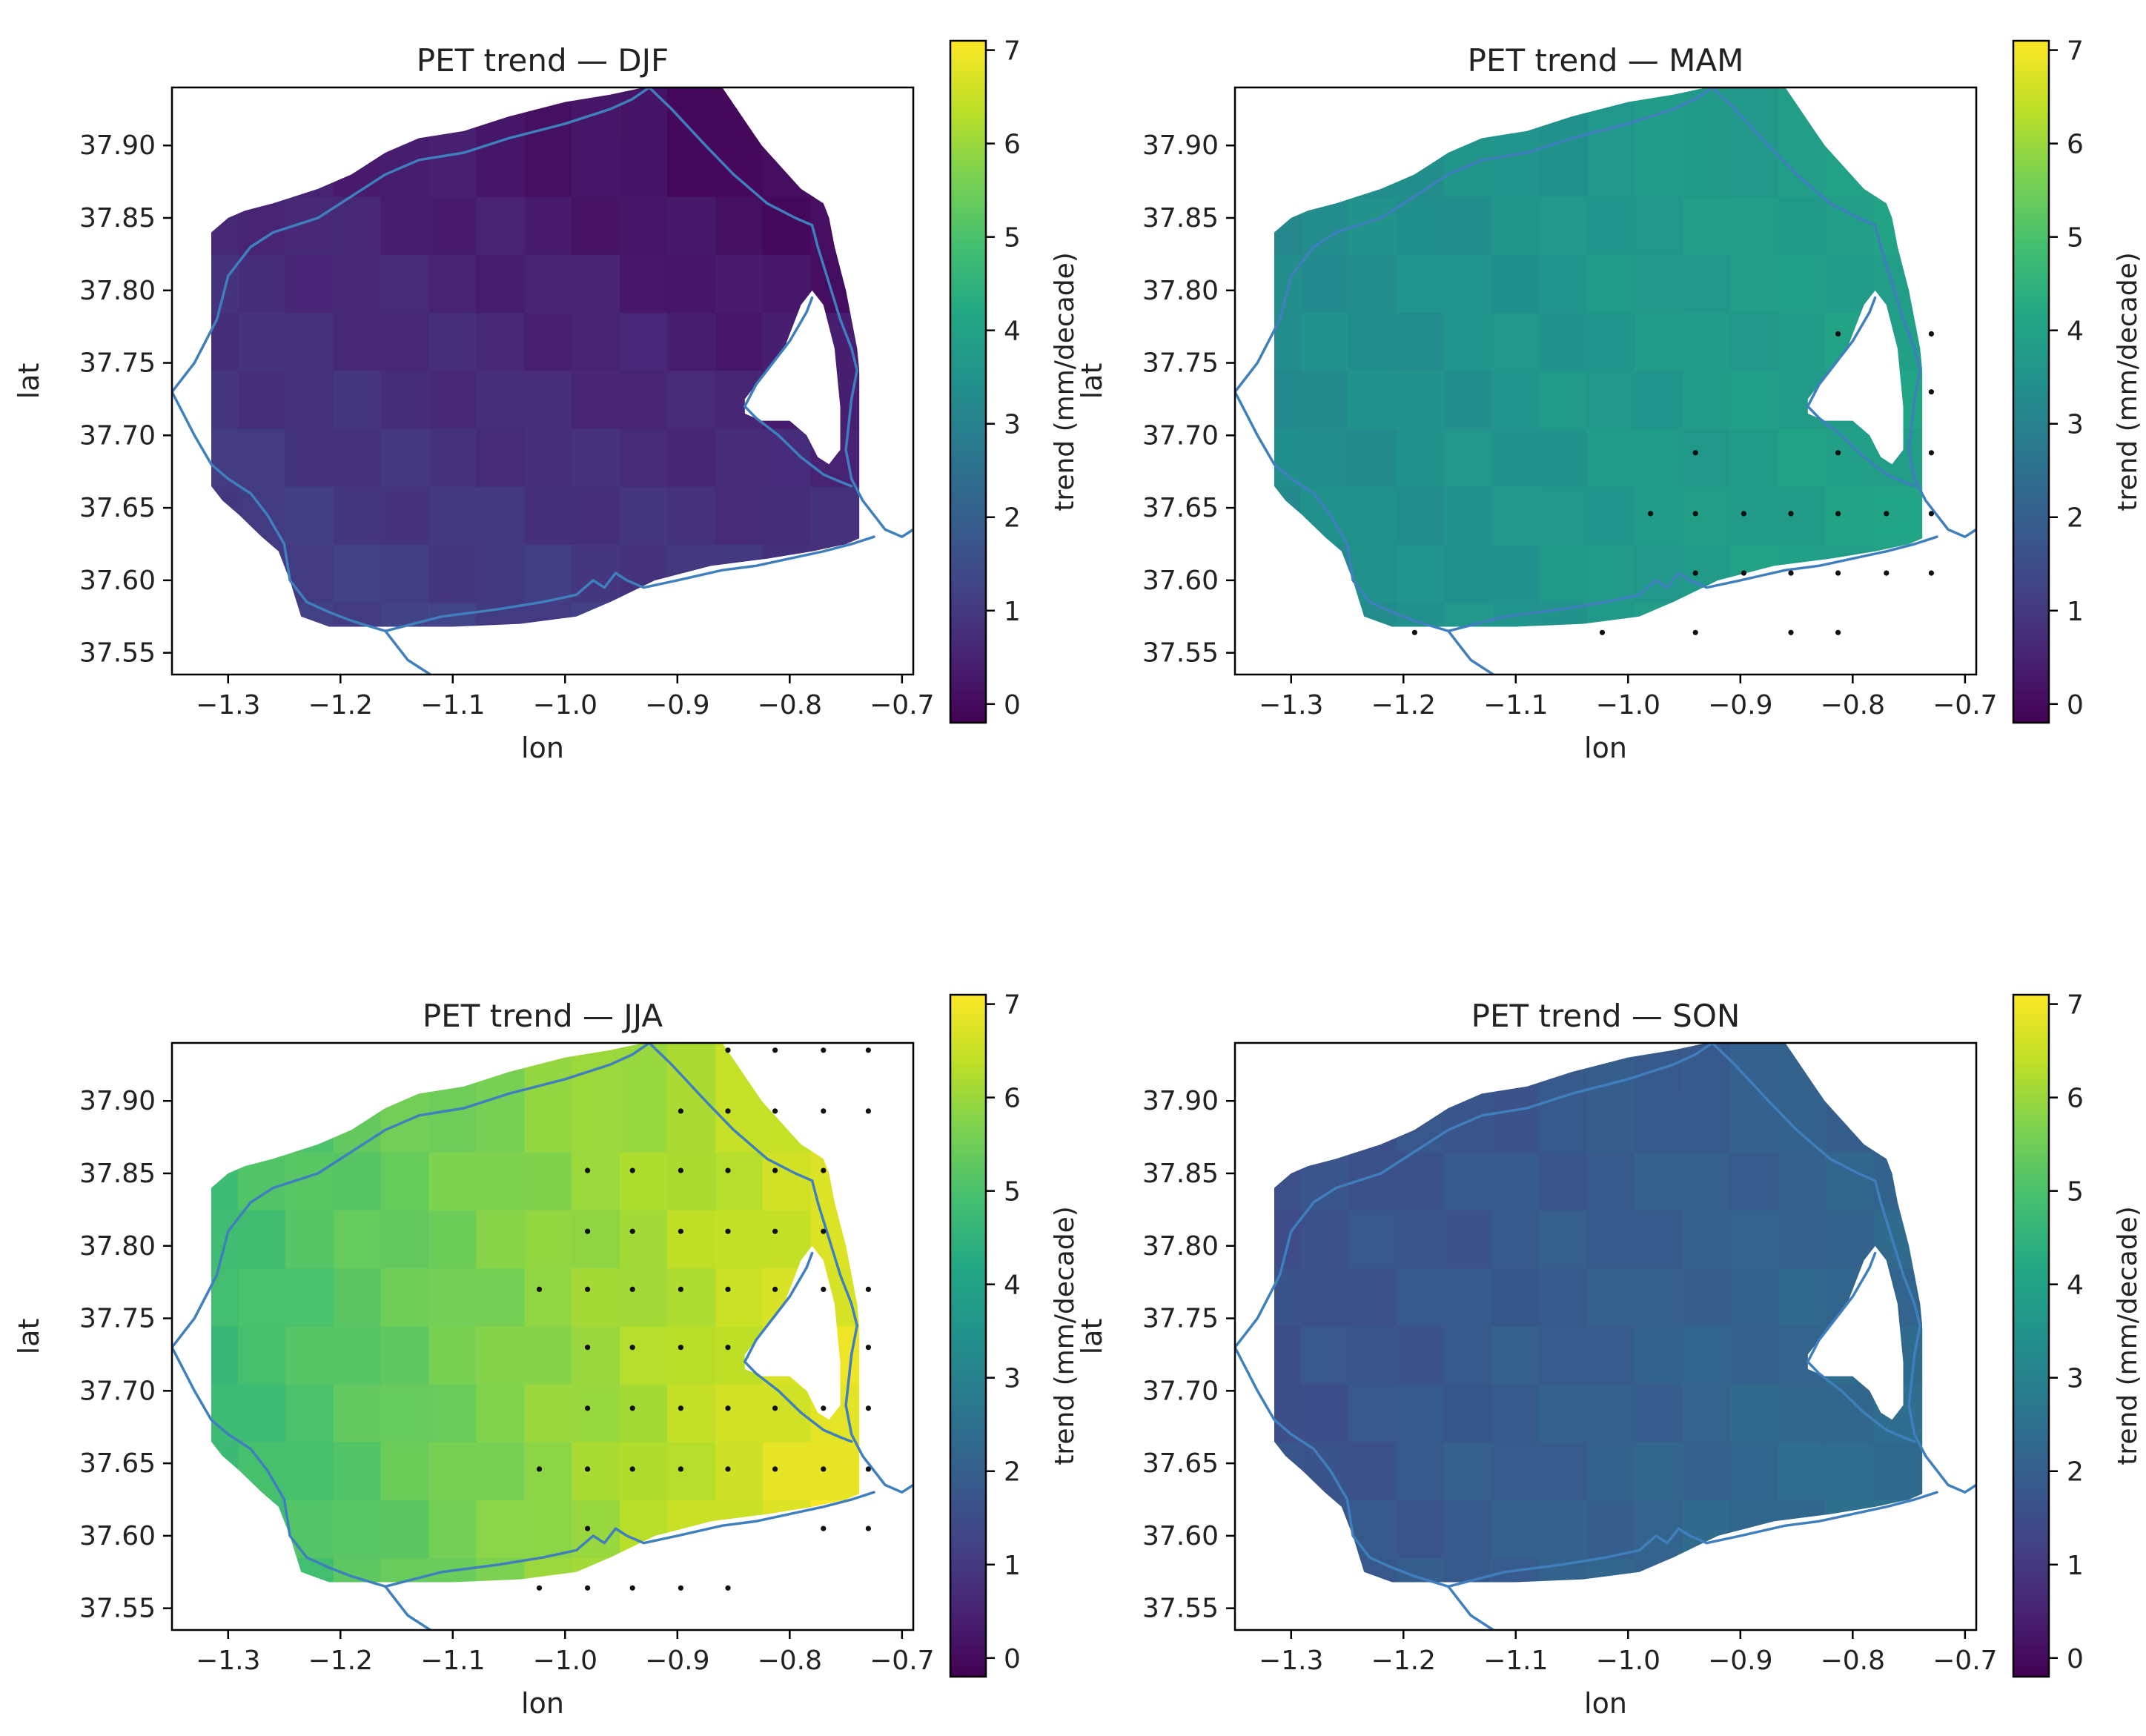 This screenshot has width=2146, height=1736. Describe the element at coordinates (968, 382) in the screenshot. I see `colorbar-gradient` at that location.